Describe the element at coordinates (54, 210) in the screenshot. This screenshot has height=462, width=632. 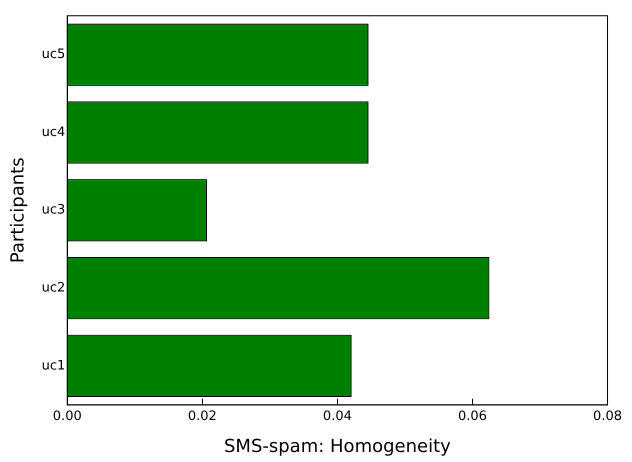
I see `y-tick-label: uc3` at that location.